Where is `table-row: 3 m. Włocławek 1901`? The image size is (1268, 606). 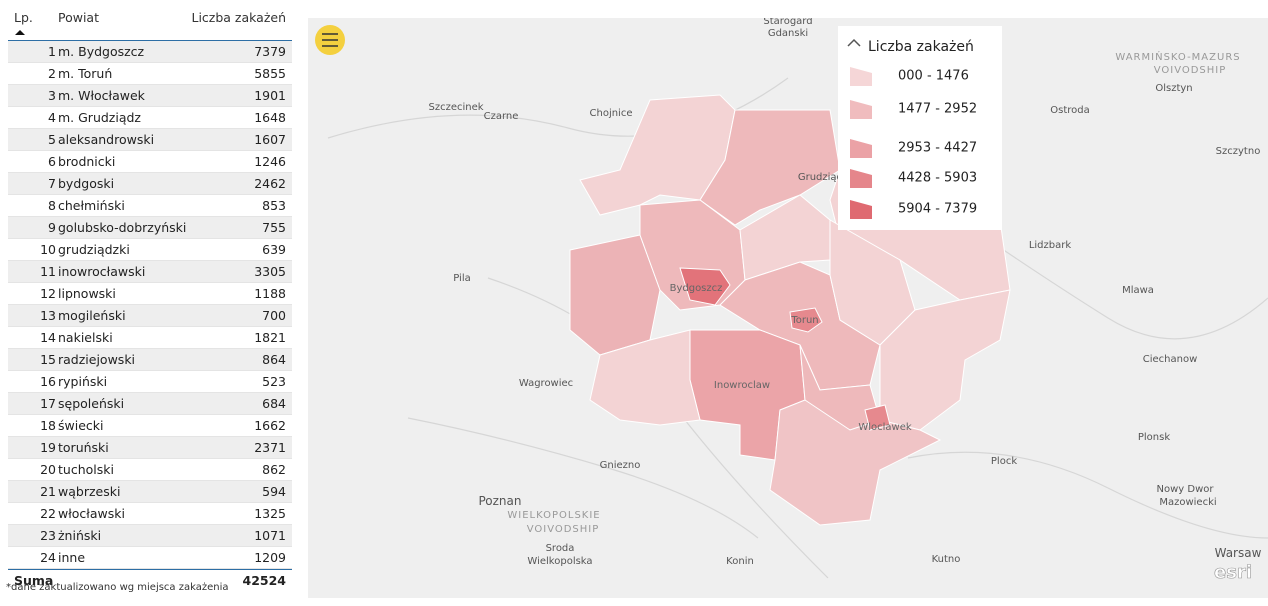 table-row: 3 m. Włocławek 1901 is located at coordinates (150, 96).